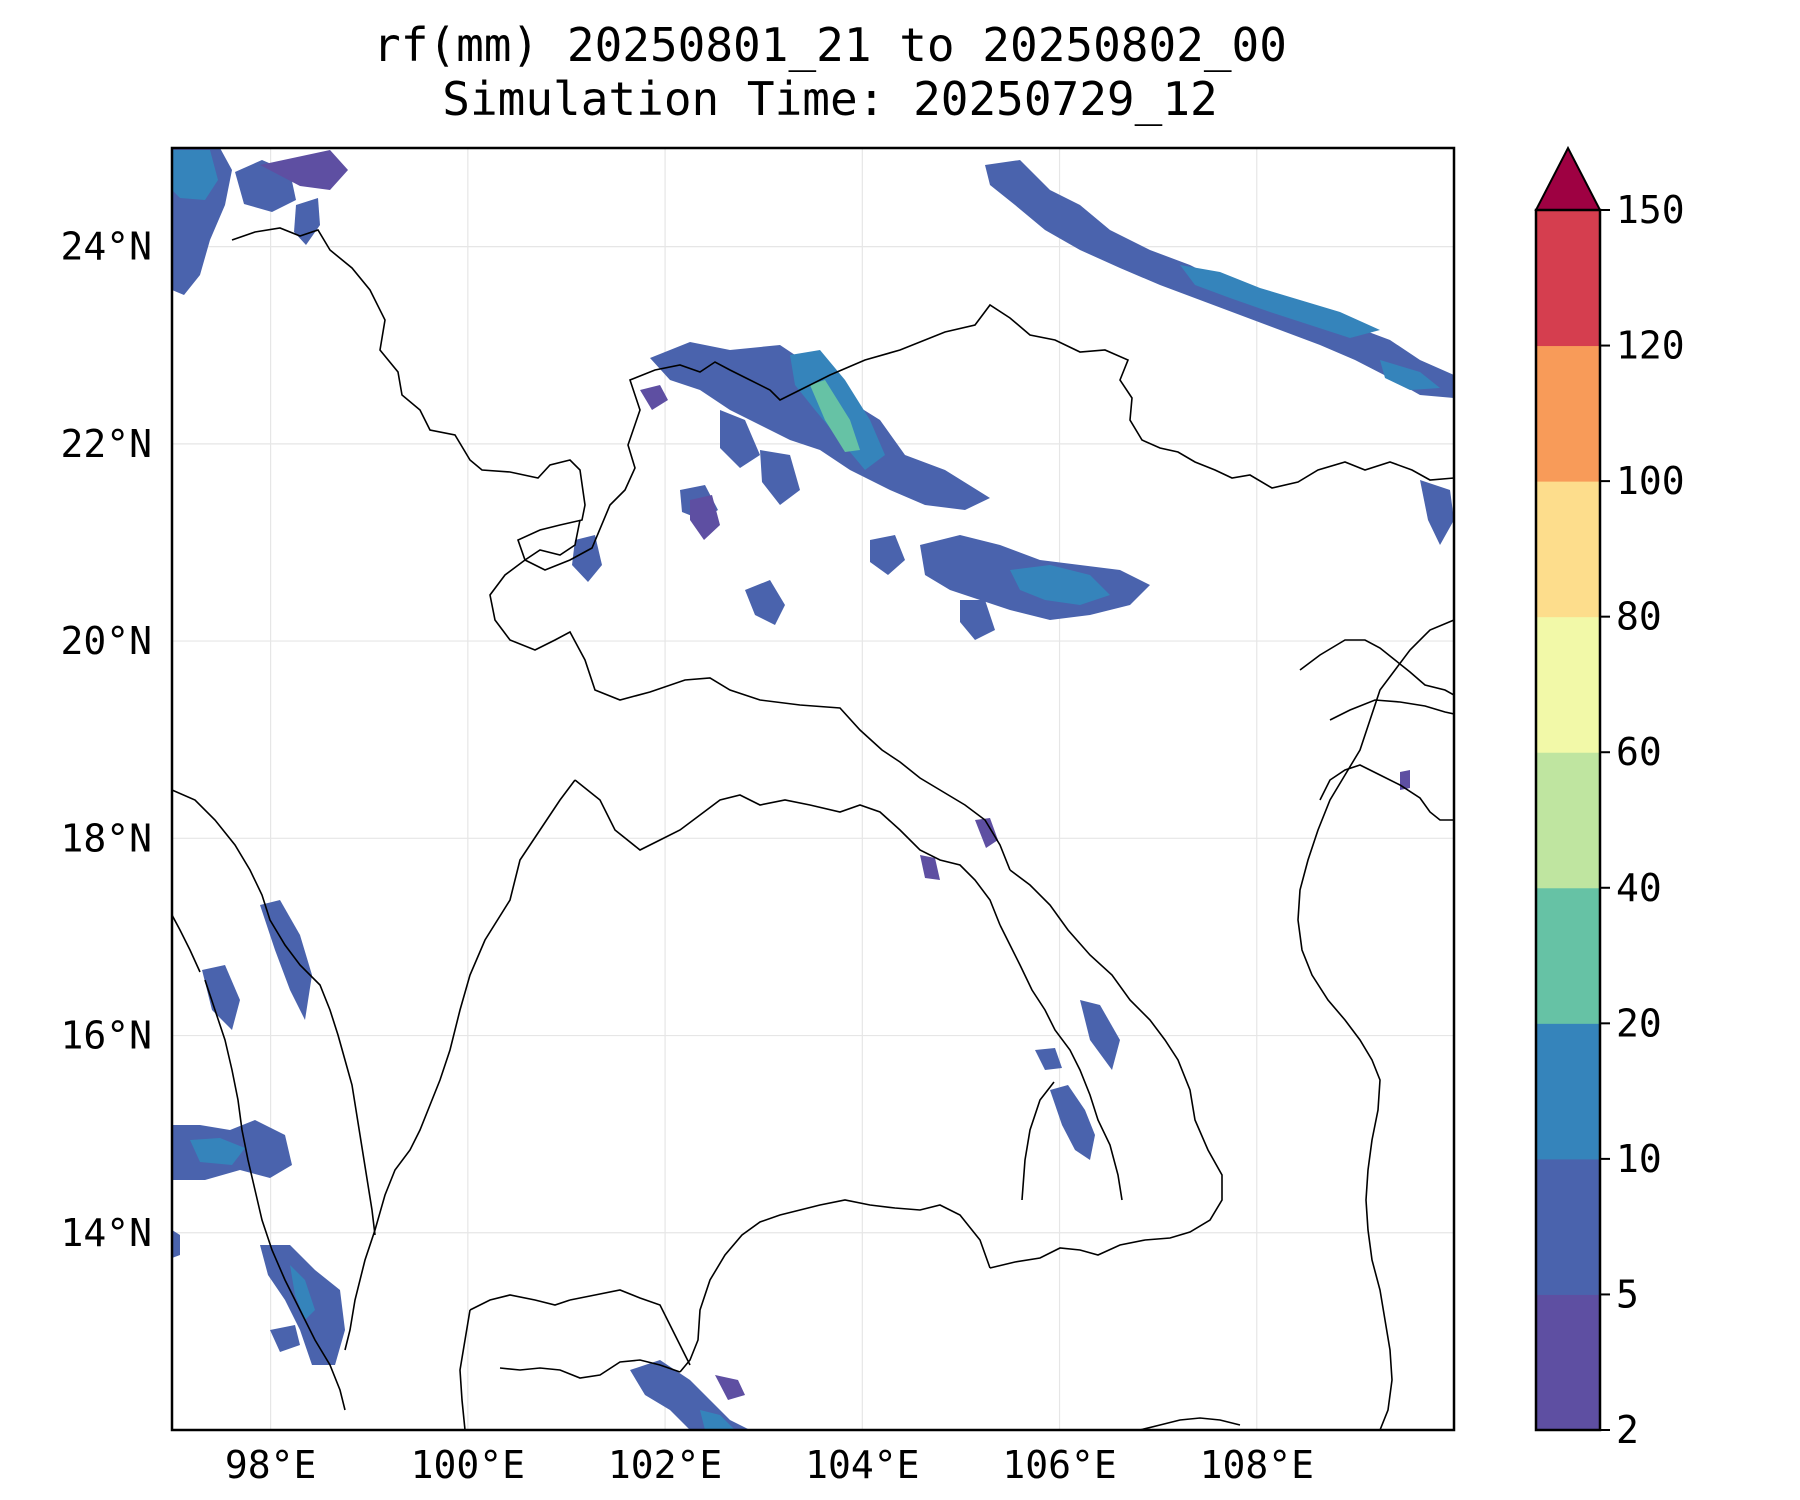 This screenshot has height=1500, width=1800. What do you see at coordinates (271, 1465) in the screenshot?
I see `x-tick-label: 98°E` at bounding box center [271, 1465].